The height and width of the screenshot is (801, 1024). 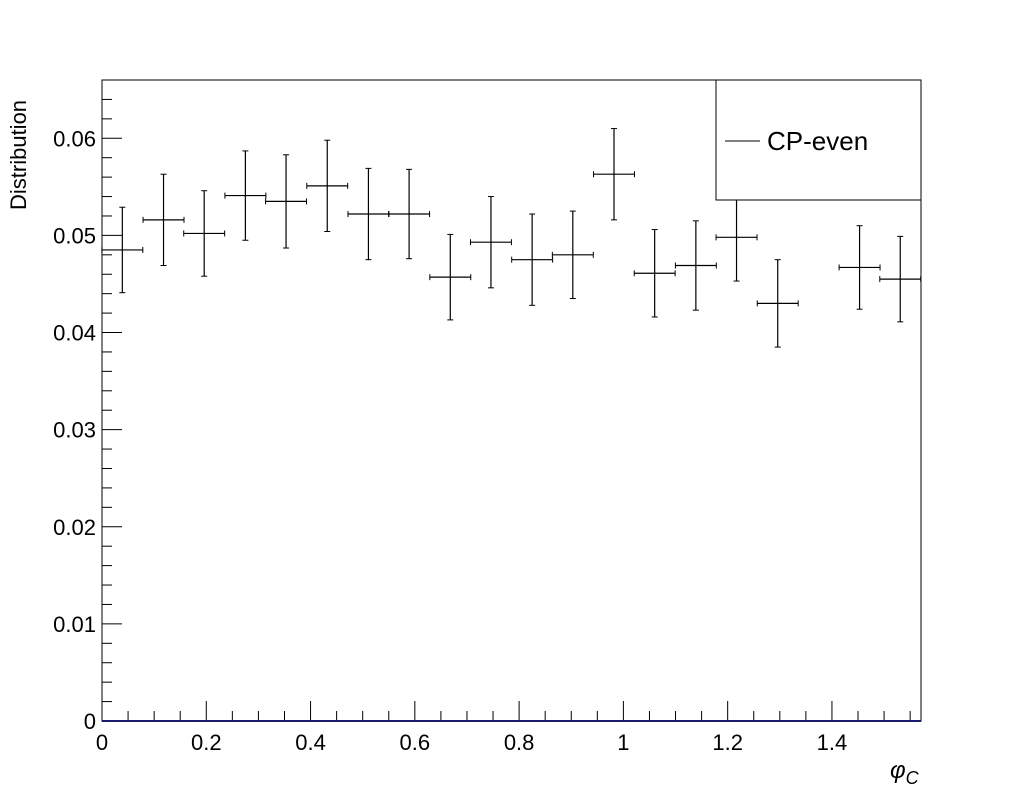 What do you see at coordinates (18, 155) in the screenshot?
I see `y-axis-title: Distribution` at bounding box center [18, 155].